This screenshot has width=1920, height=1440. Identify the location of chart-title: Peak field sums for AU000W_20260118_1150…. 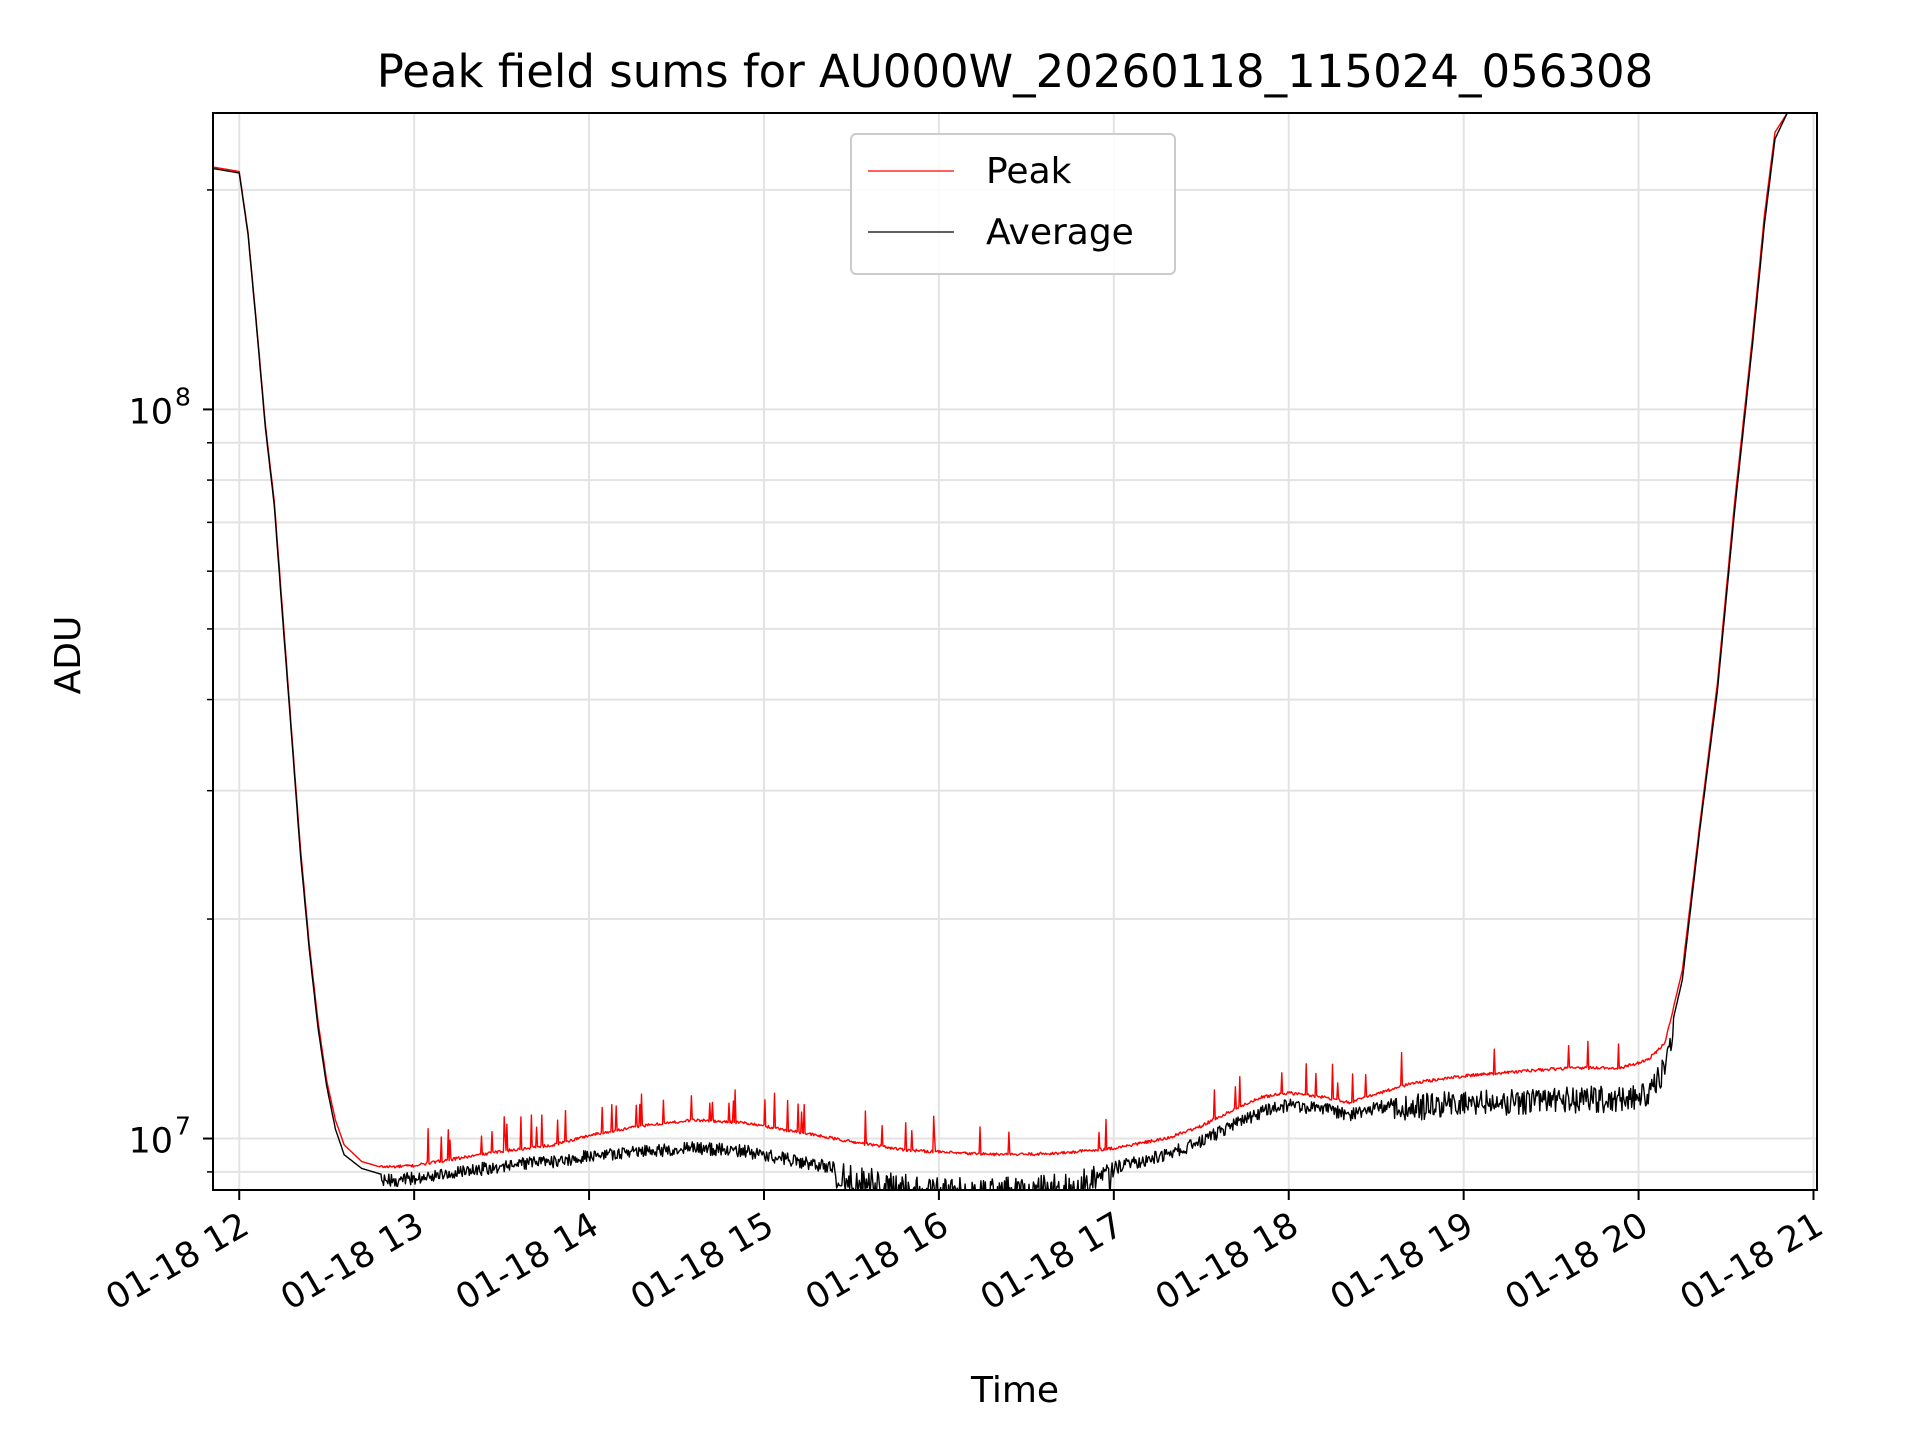
(1015, 71).